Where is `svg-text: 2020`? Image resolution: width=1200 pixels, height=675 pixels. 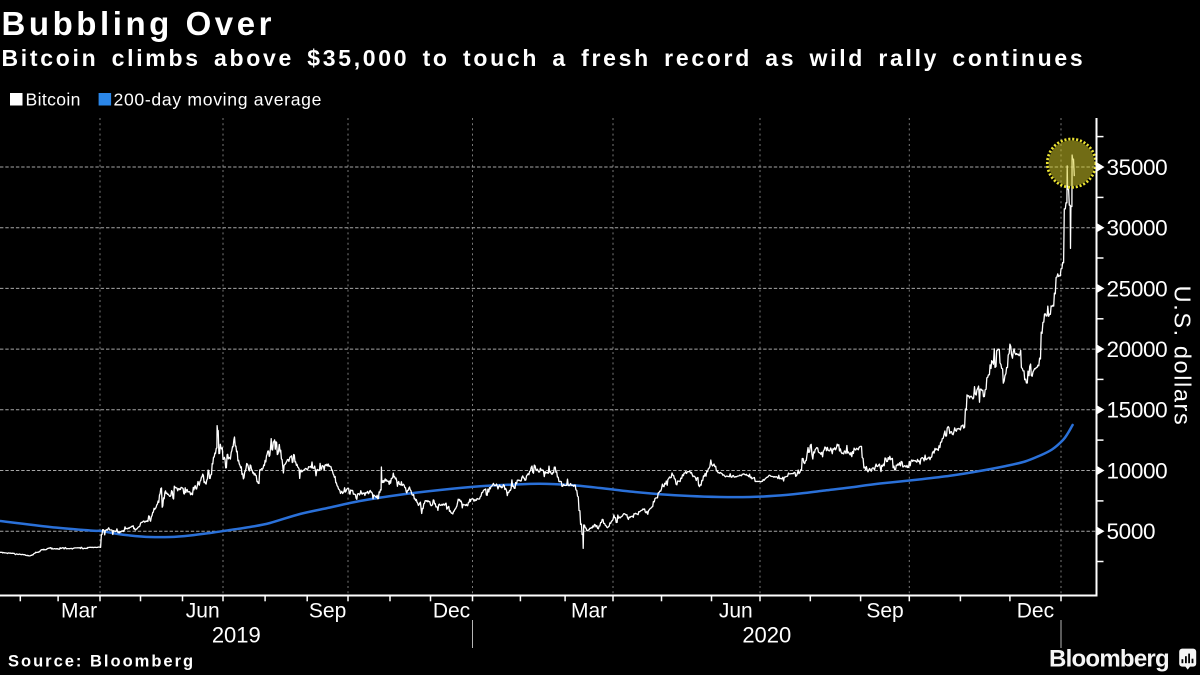
svg-text: 2020 is located at coordinates (766, 634).